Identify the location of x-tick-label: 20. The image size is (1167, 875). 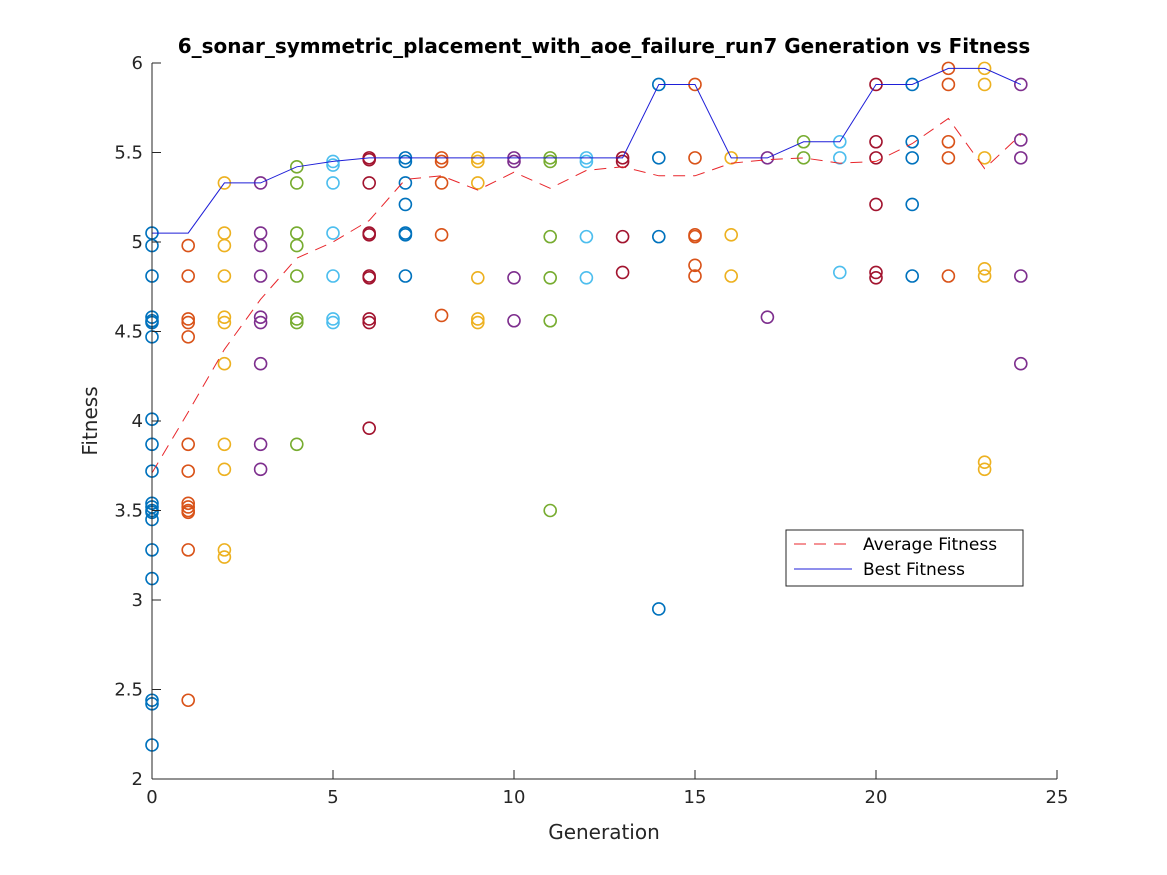
(876, 797).